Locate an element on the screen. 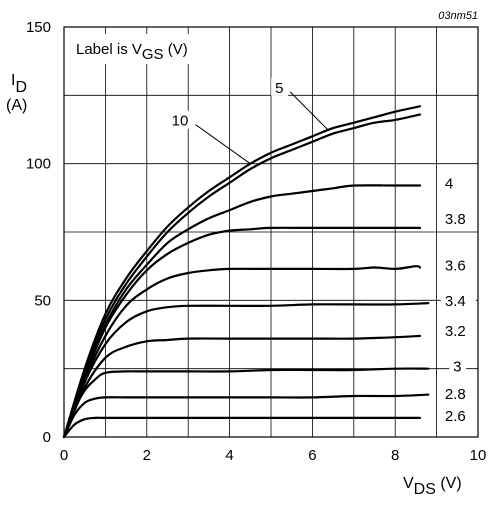  series-label-vgs-3-6: 3.6 is located at coordinates (455, 266).